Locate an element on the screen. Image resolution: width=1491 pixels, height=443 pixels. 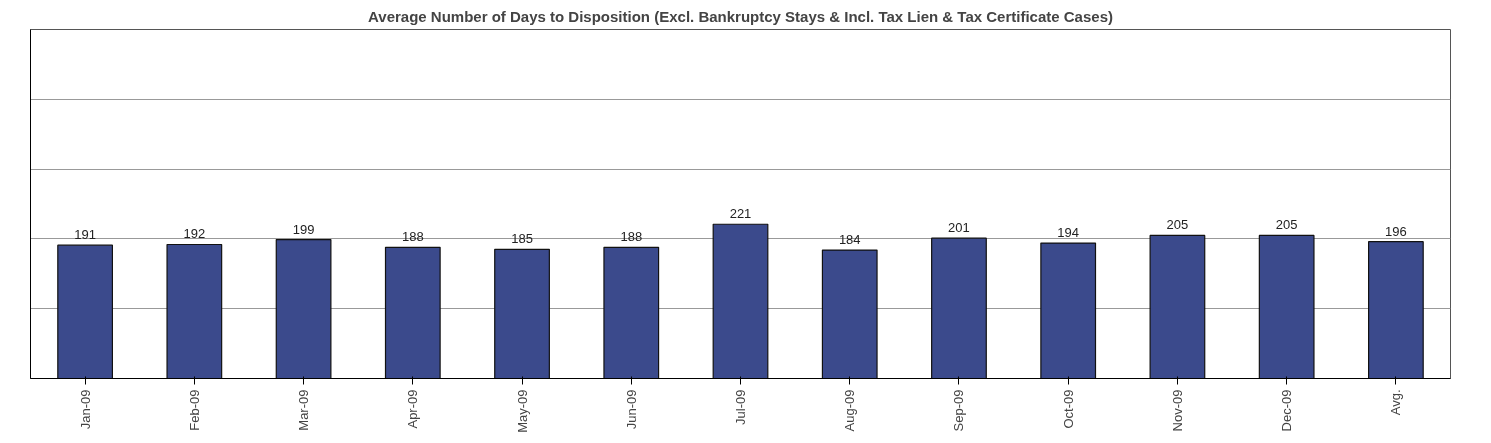
data-label: 199 is located at coordinates (303, 229).